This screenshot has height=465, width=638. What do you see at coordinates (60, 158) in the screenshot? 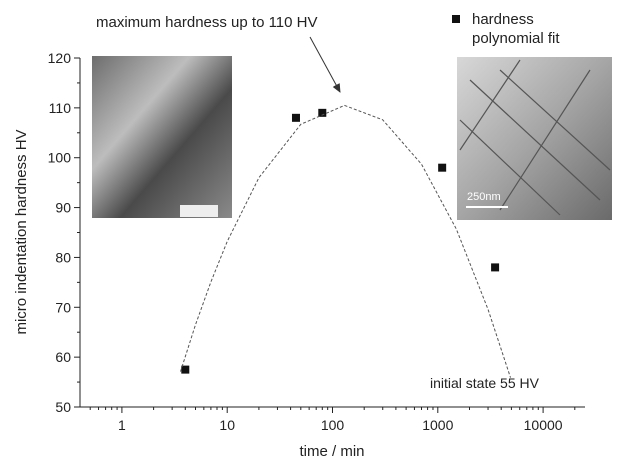
I see `y-tick-label: 100` at bounding box center [60, 158].